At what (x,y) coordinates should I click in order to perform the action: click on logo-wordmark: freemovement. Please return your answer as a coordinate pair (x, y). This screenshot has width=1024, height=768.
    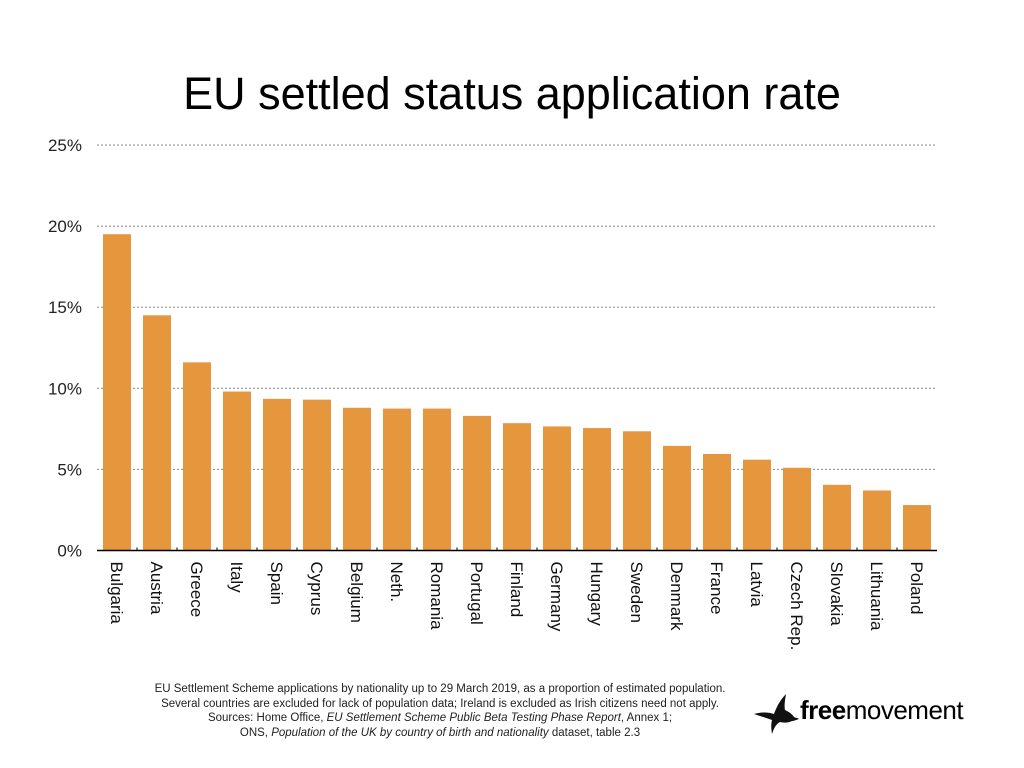
    Looking at the image, I should click on (882, 710).